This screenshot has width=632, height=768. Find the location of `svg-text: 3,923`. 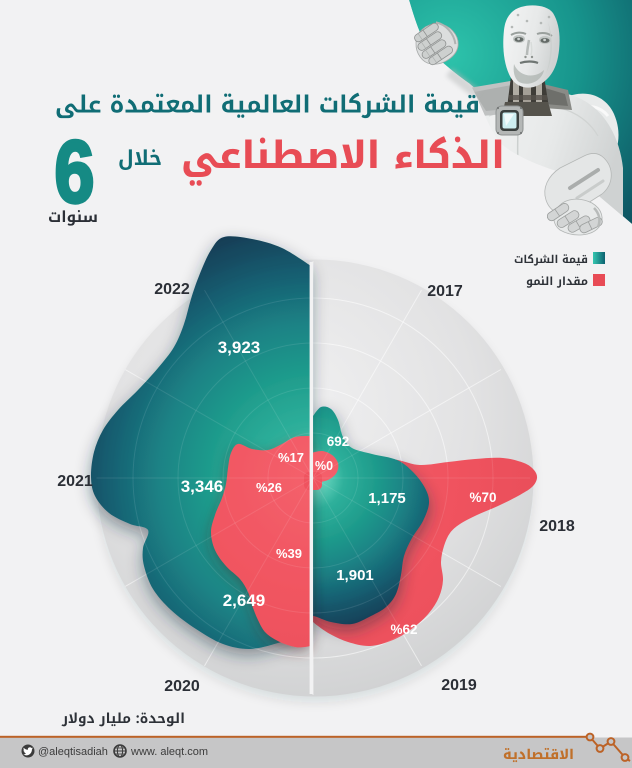

svg-text: 3,923 is located at coordinates (239, 347).